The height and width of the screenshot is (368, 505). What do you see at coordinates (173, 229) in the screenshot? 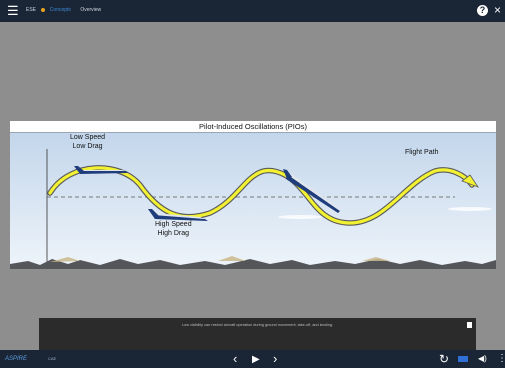
I see `label-high-speed: High Speed High Drag` at bounding box center [173, 229].